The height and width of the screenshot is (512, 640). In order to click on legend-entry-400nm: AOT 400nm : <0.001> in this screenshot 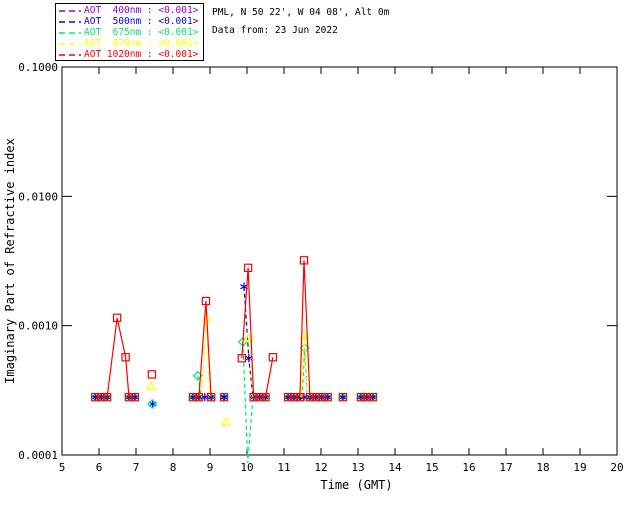, I will do `click(129, 10)`.